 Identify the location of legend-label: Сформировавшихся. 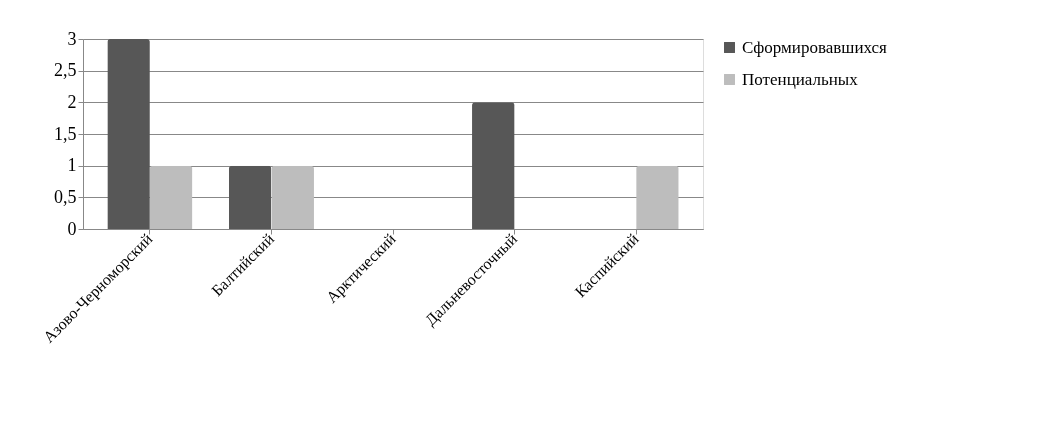
(815, 47).